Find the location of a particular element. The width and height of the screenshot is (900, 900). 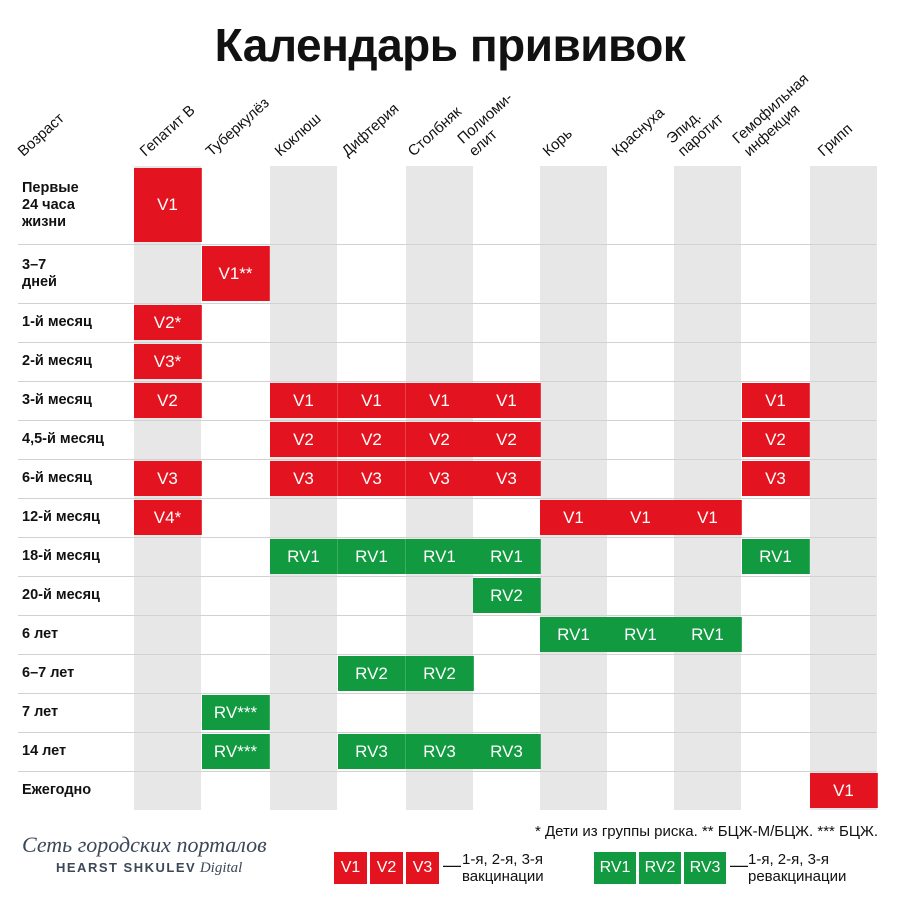

row-label: 12-й месяц is located at coordinates (61, 517).